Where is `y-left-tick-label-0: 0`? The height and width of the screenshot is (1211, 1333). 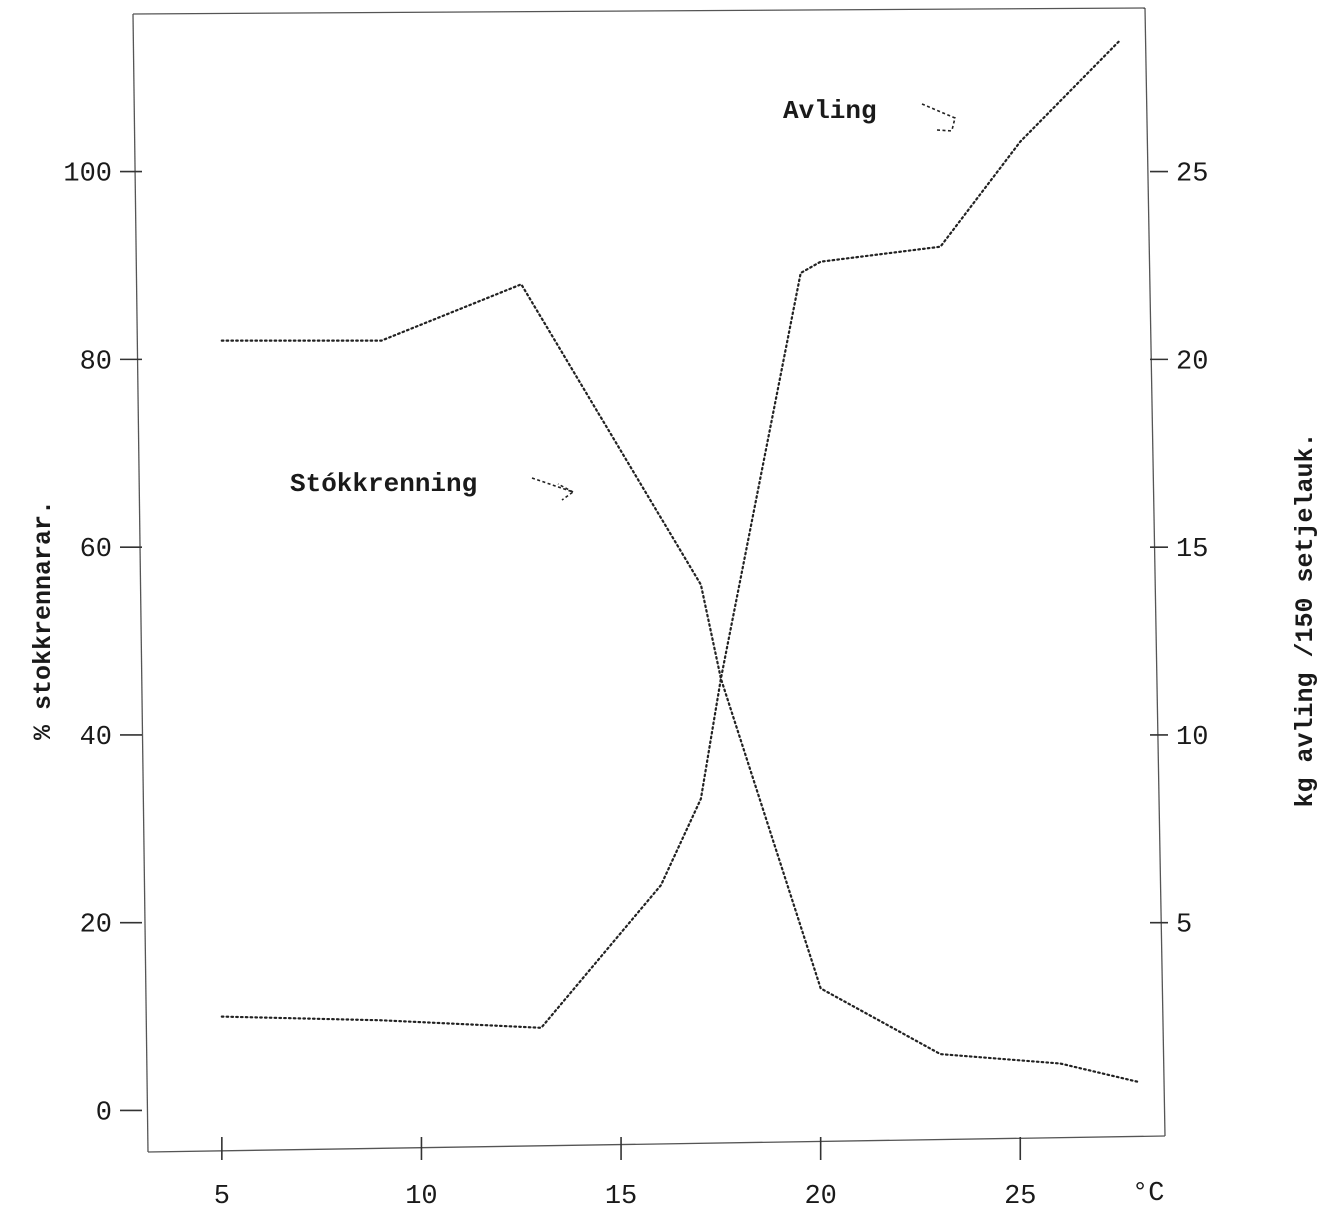
y-left-tick-label-0: 0 is located at coordinates (104, 1113).